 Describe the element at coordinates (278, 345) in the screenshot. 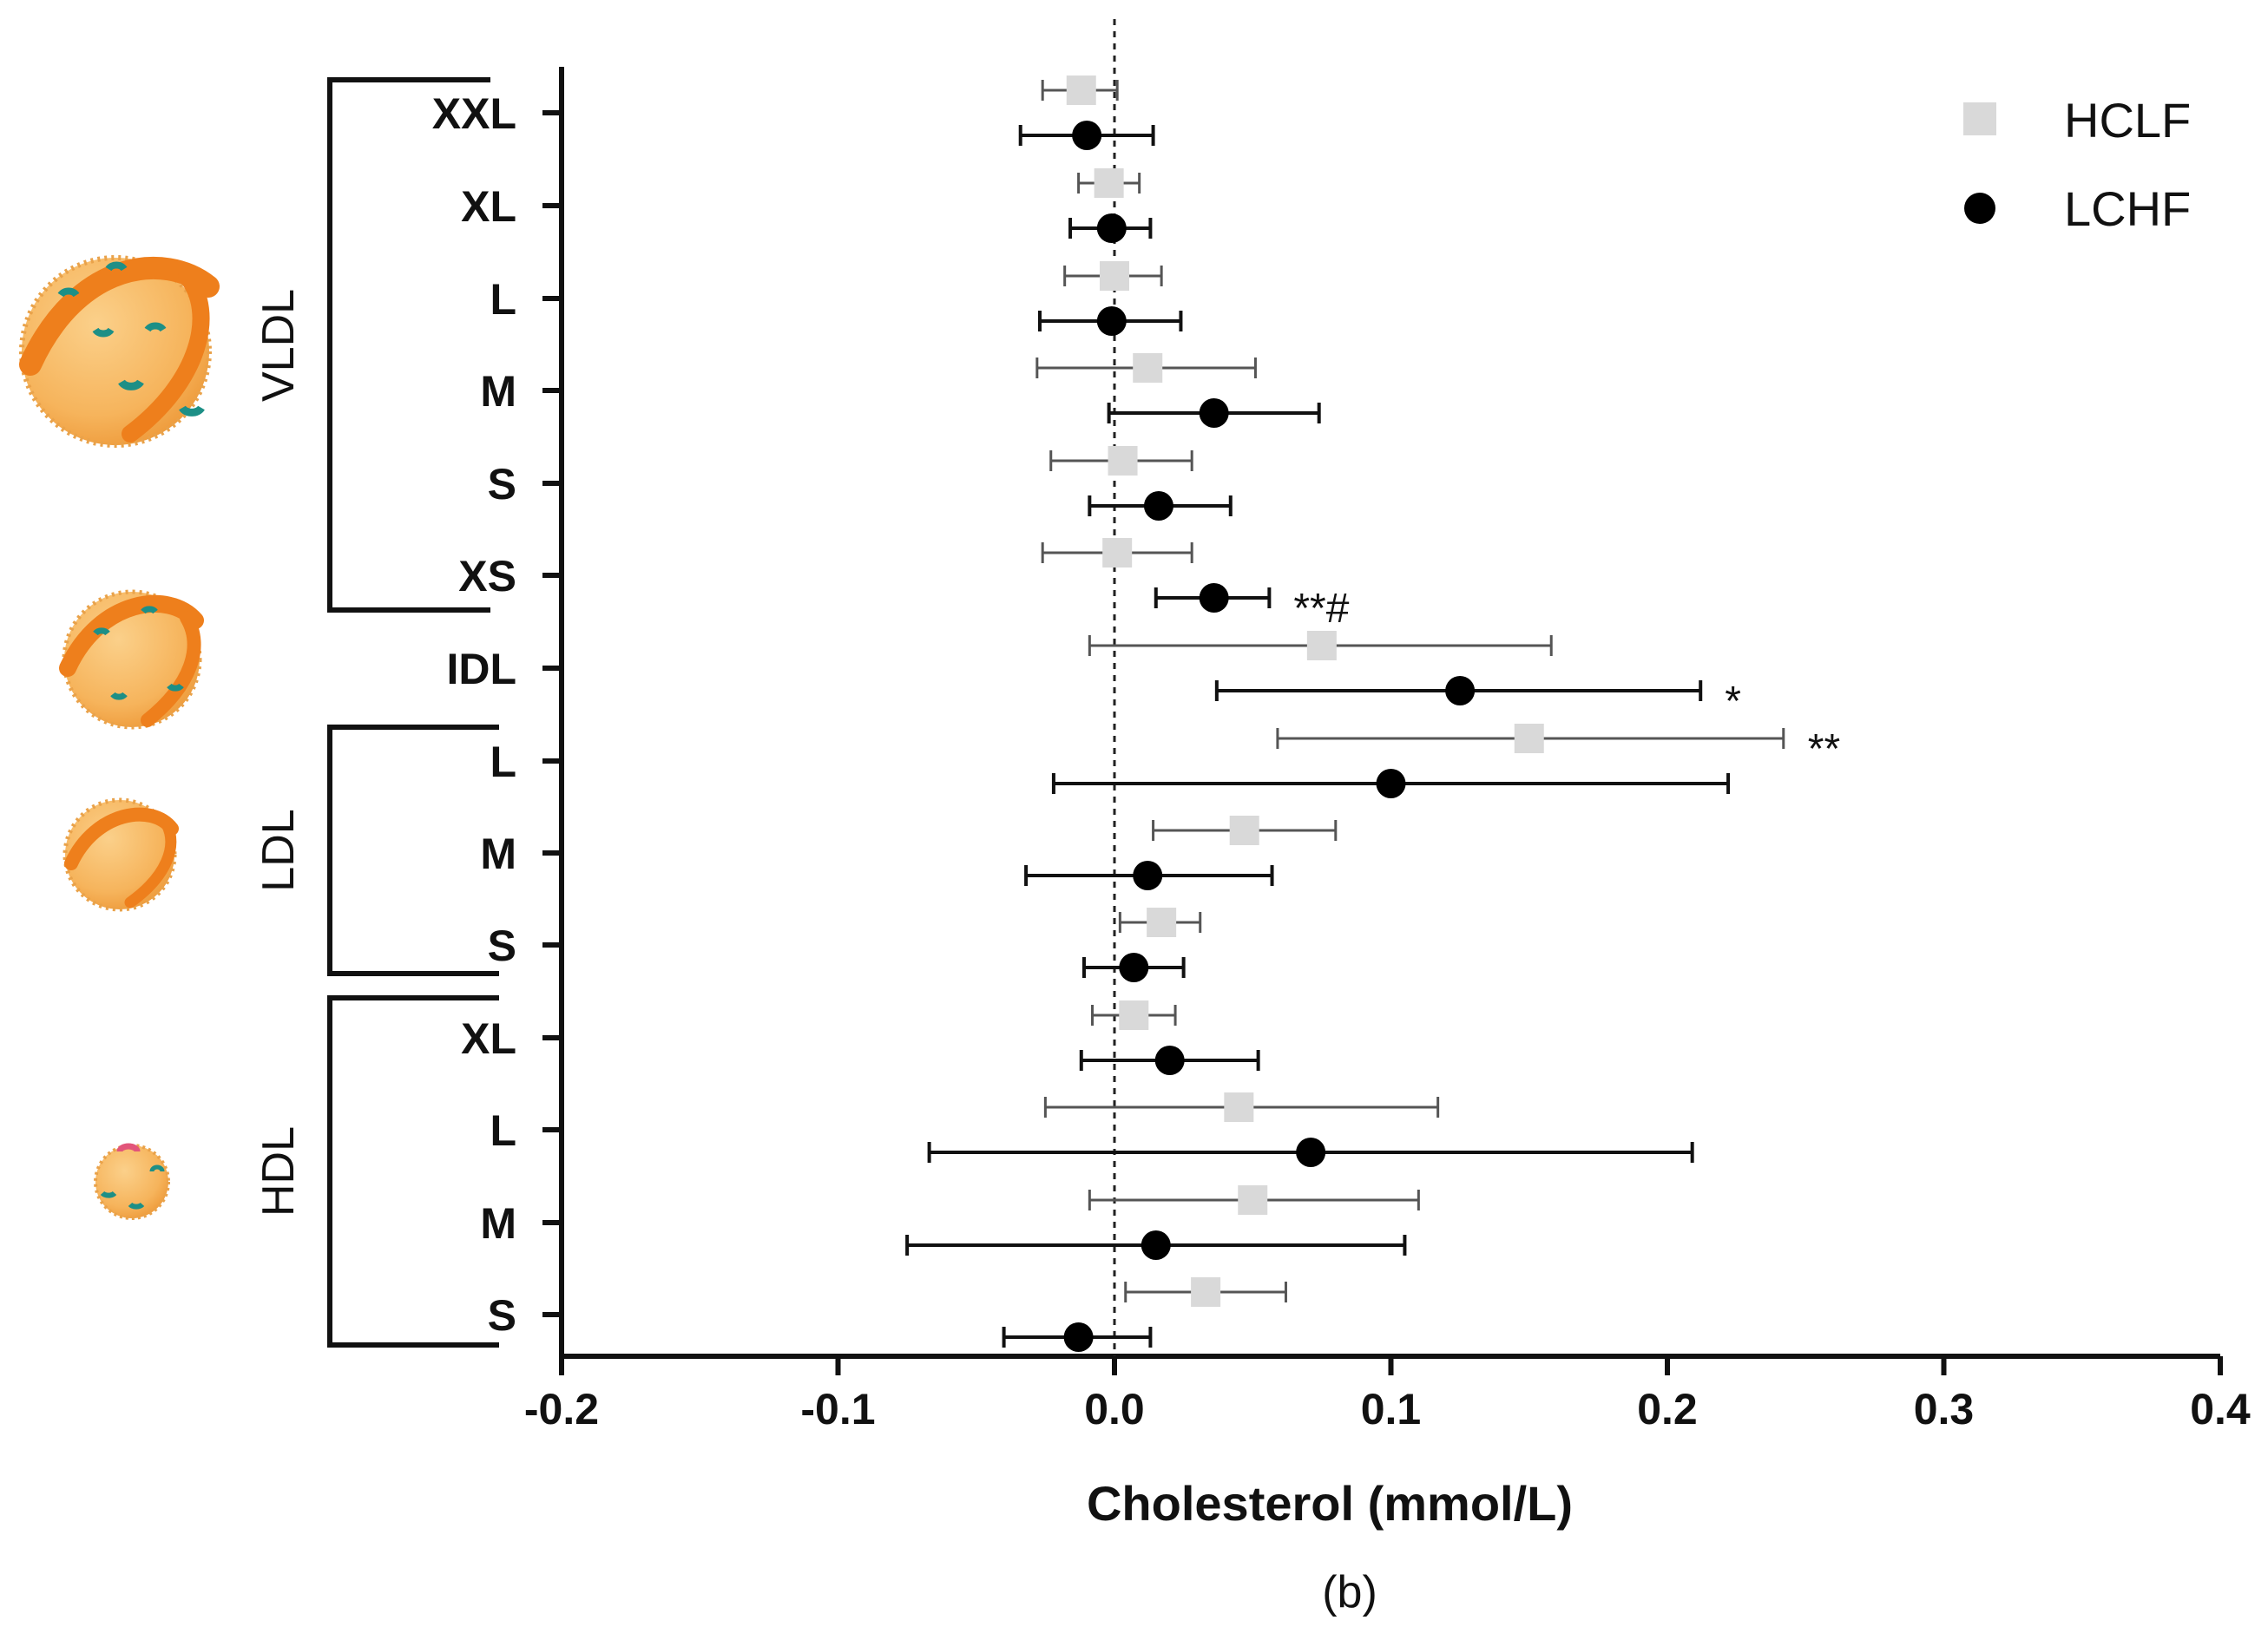

I see `group-label-vldl: VLDL` at that location.